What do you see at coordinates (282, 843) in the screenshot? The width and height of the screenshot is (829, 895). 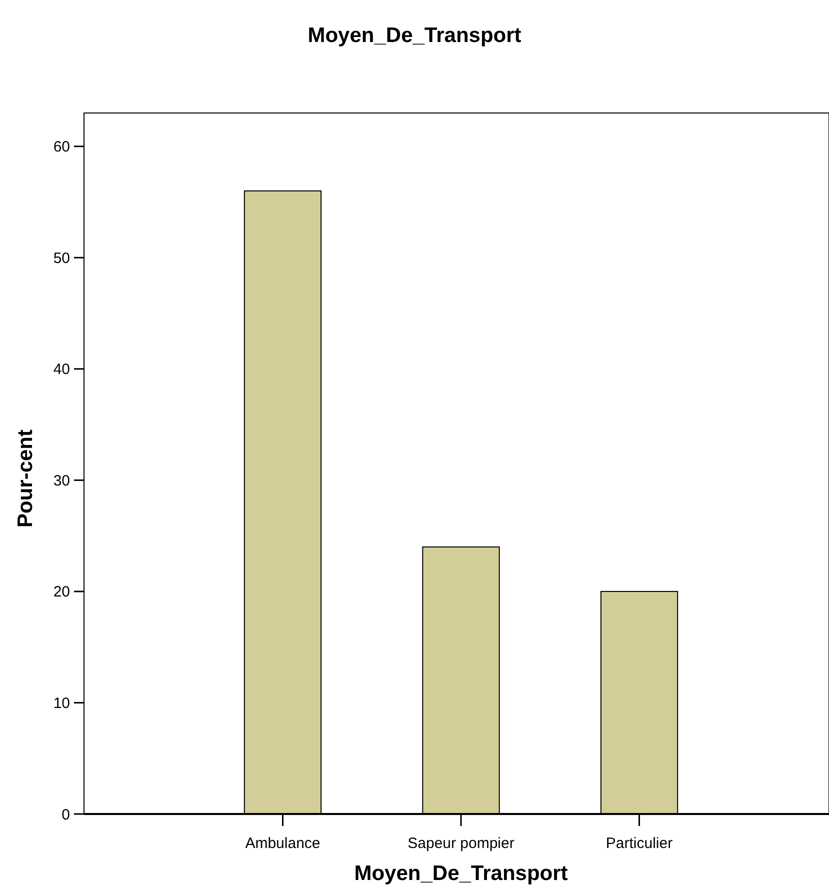 I see `x-tick-label: Ambulance` at bounding box center [282, 843].